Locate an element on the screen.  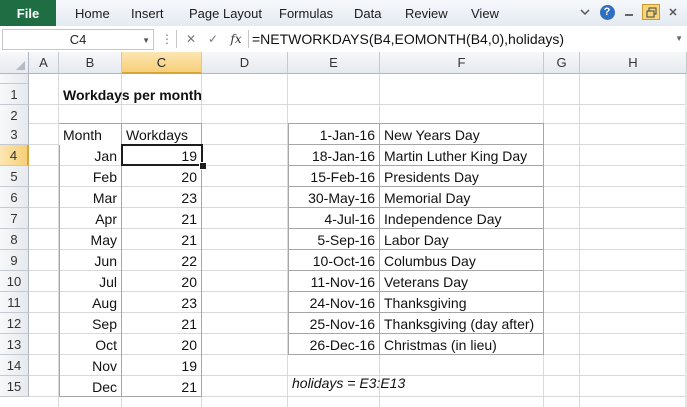
tab-page-layout: Page Layout is located at coordinates (226, 13).